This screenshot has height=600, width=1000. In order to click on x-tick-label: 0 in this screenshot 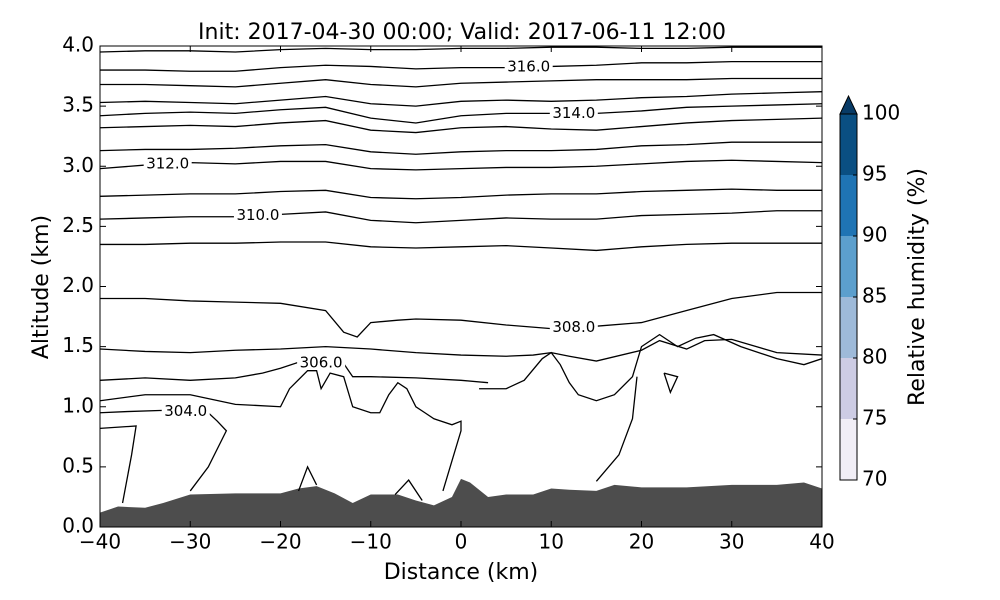, I will do `click(461, 542)`.